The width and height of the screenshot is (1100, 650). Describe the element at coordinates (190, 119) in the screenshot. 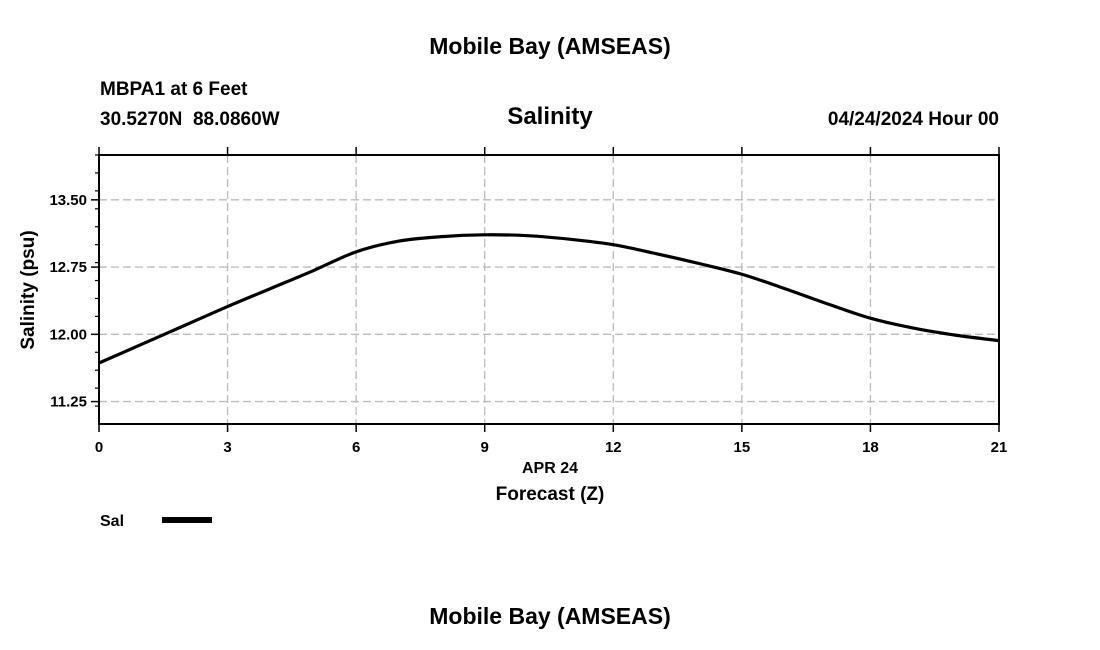

I see `coordinates-label: 30.5270N 88.0860W` at that location.